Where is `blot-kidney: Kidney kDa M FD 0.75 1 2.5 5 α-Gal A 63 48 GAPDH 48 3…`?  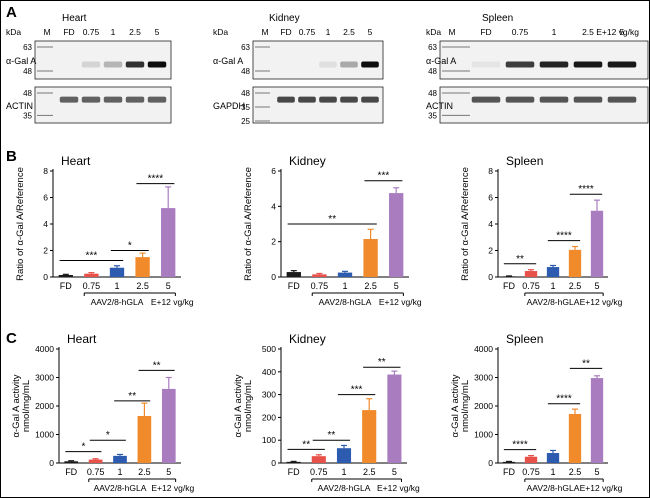
blot-kidney: Kidney kDa M FD 0.75 1 2.5 5 α-Gal A 63 48 GAPDH 48 3… is located at coordinates (298, 69).